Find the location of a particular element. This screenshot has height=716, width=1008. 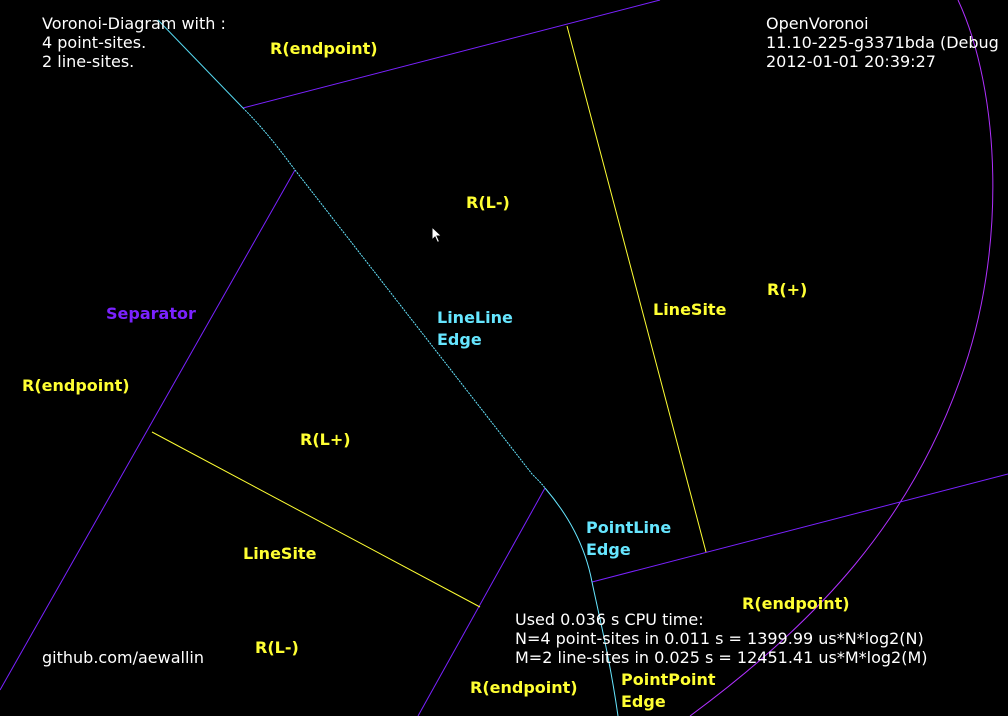

build-date: 2012-01-01 20:39:27 is located at coordinates (851, 61).